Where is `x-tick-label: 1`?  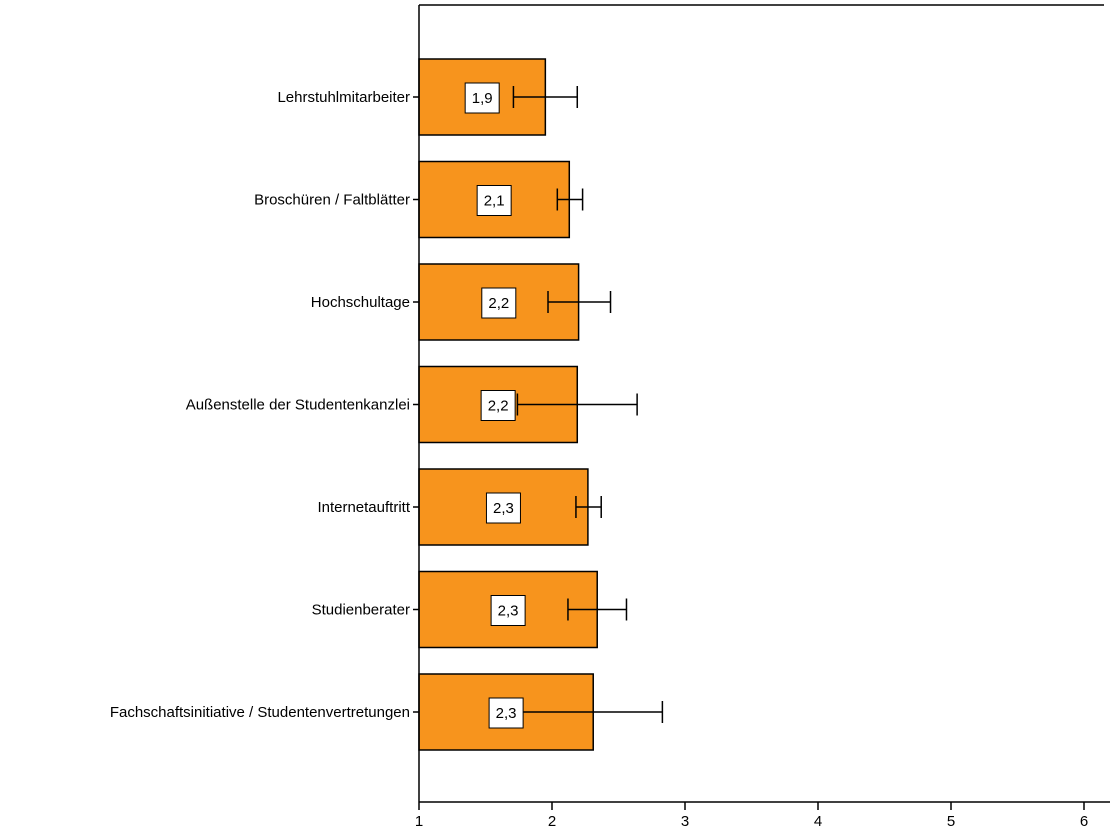 x-tick-label: 1 is located at coordinates (419, 821).